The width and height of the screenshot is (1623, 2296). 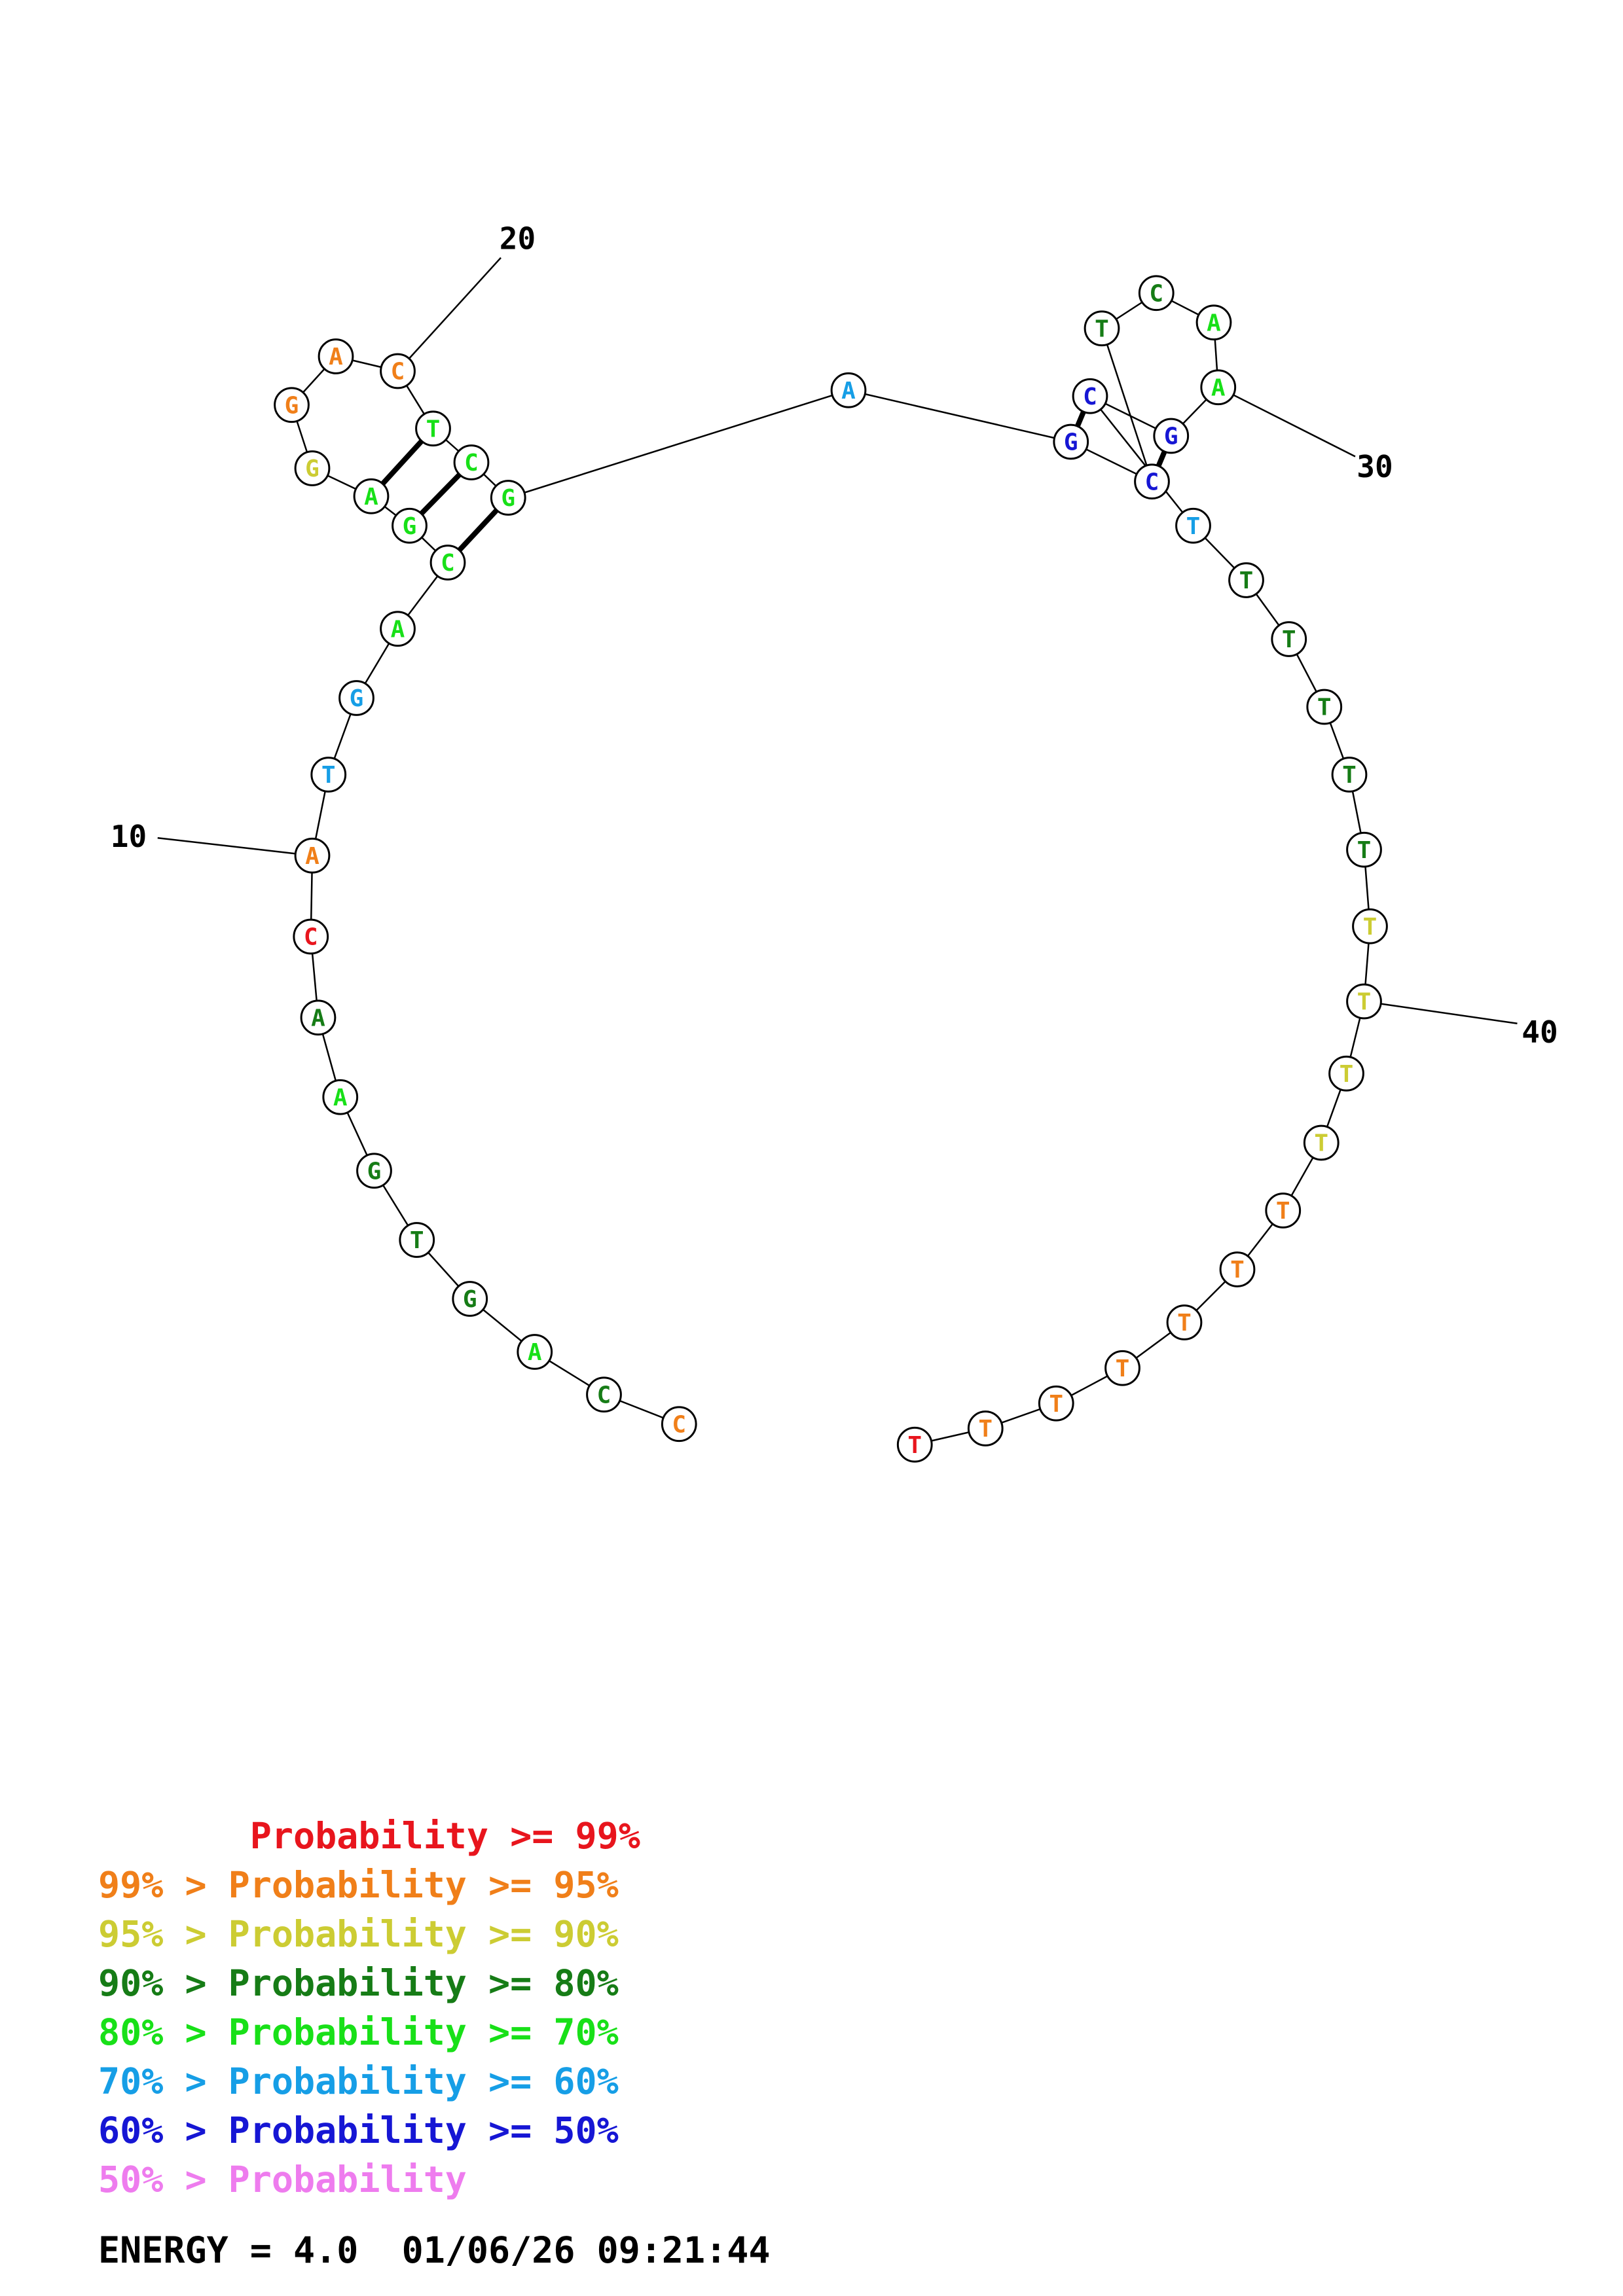 What do you see at coordinates (358, 1934) in the screenshot?
I see `legend-row: 95% > Probability >= 90%` at bounding box center [358, 1934].